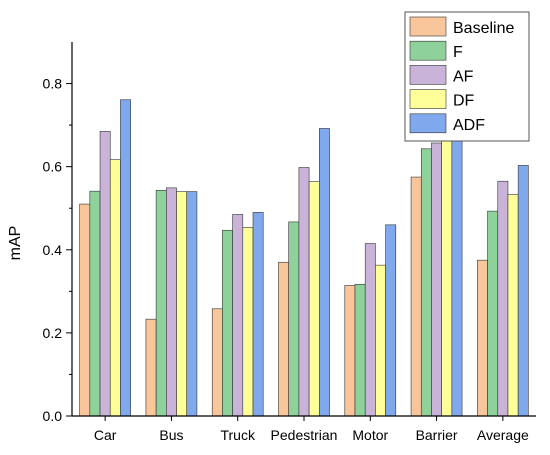 The width and height of the screenshot is (550, 455). What do you see at coordinates (464, 101) in the screenshot?
I see `legend-label-df: DF` at bounding box center [464, 101].